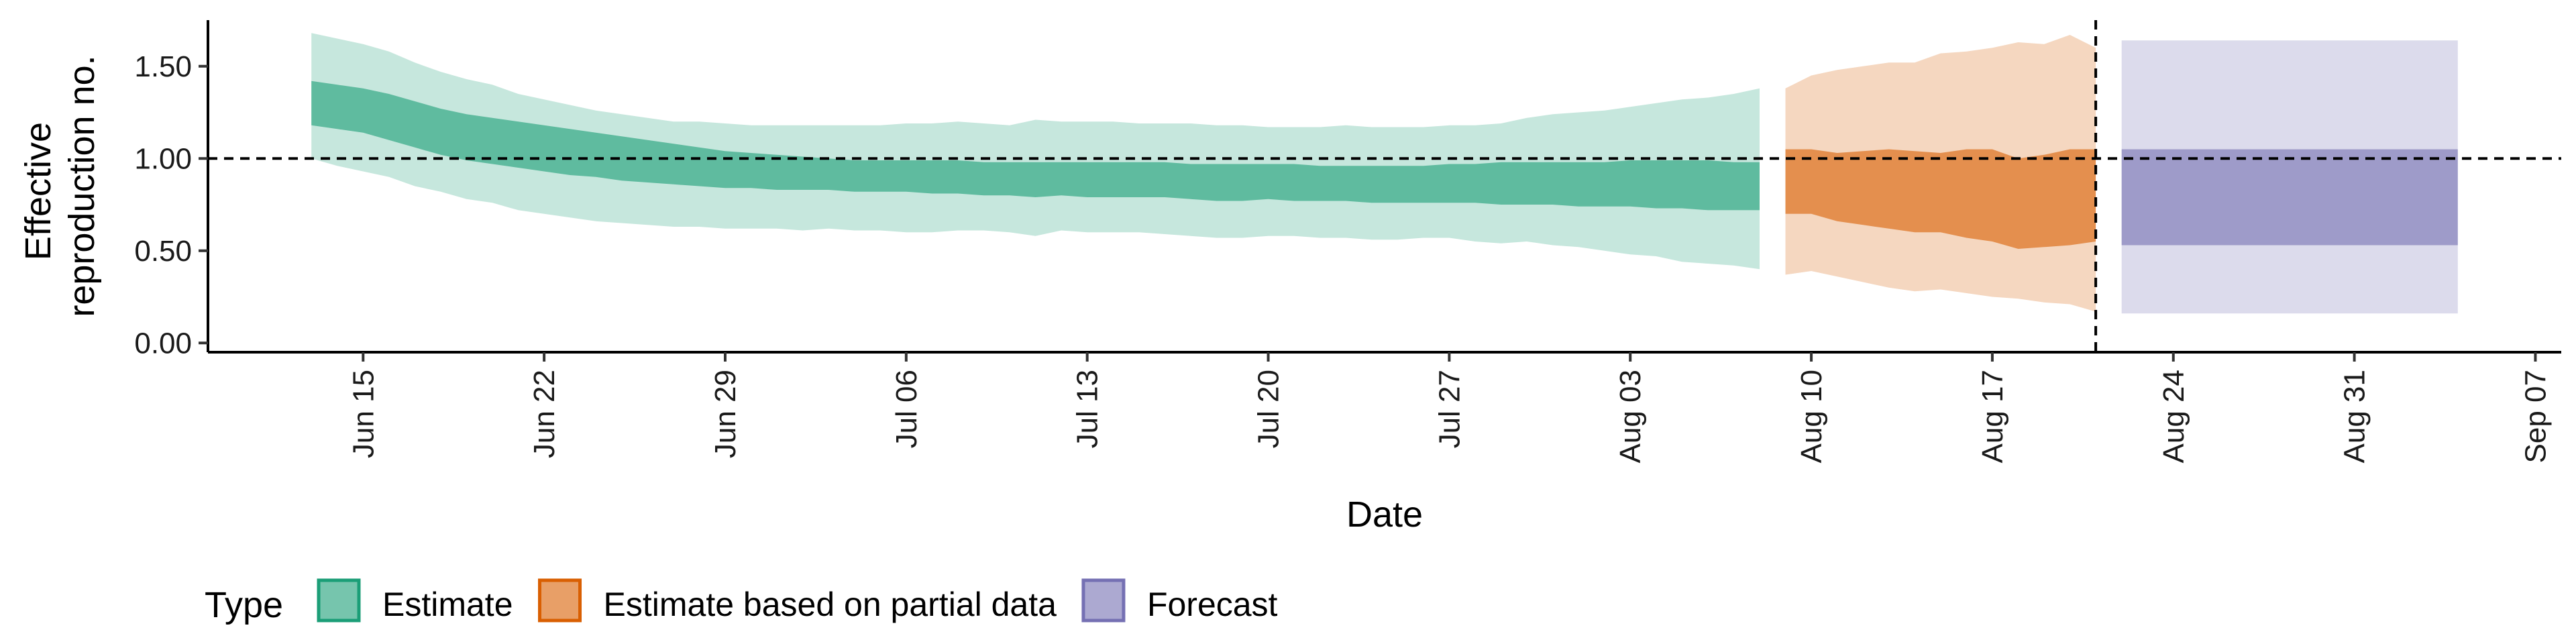 This screenshot has width=2576, height=644. I want to click on y-tick-label: 1.50, so click(163, 66).